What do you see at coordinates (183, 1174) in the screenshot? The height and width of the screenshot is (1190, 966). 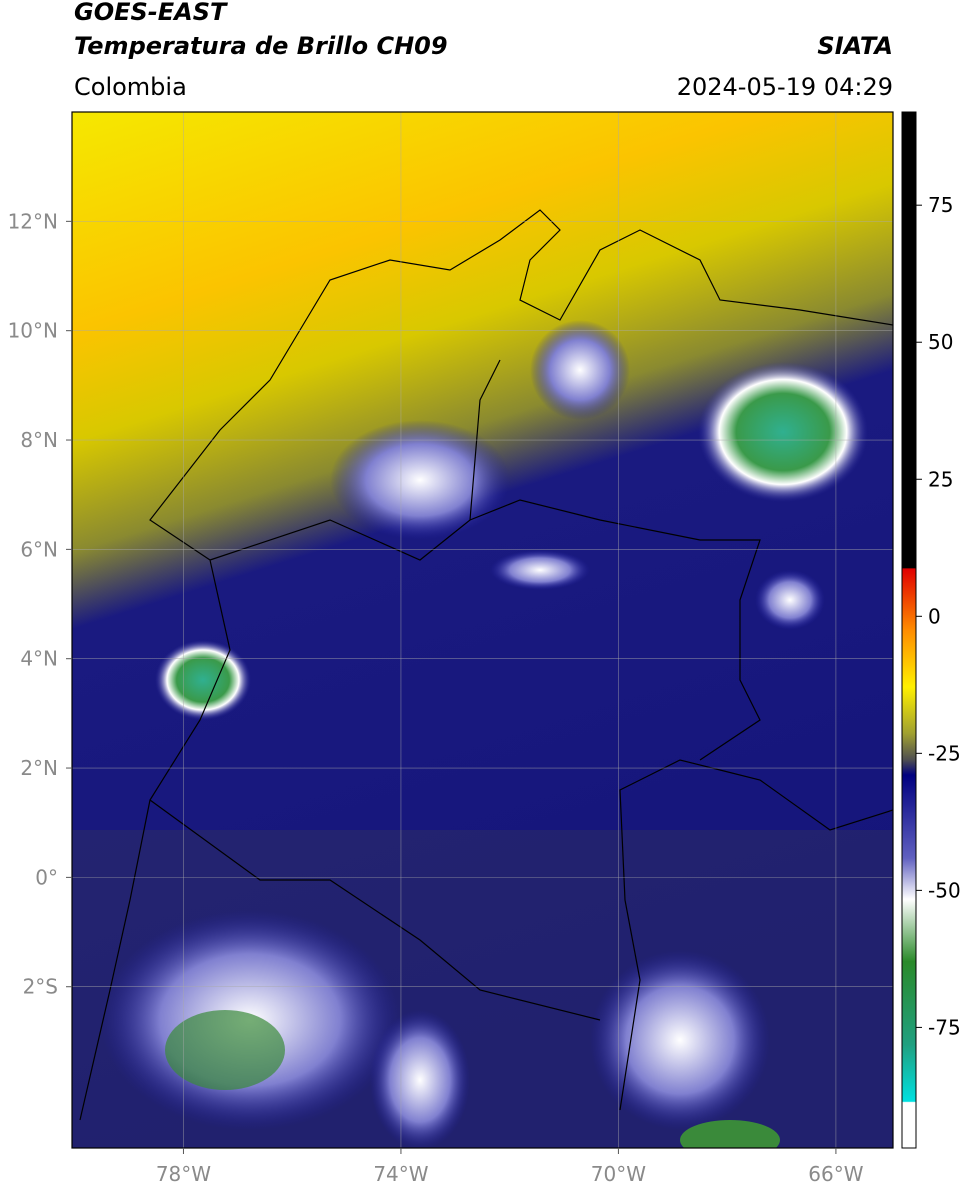 I see `lon-tick-label: 78°W` at bounding box center [183, 1174].